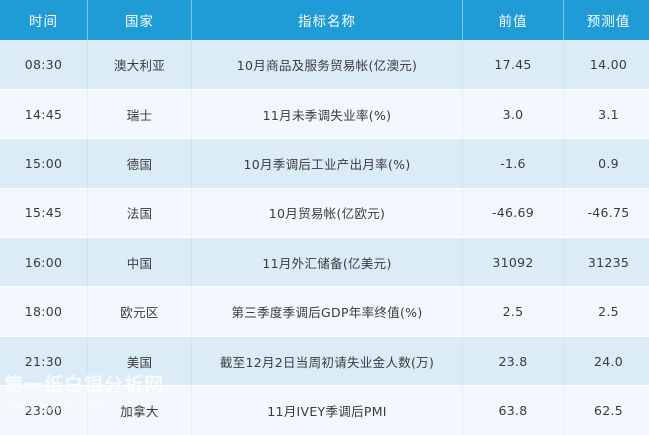 This screenshot has width=649, height=435. Describe the element at coordinates (327, 20) in the screenshot. I see `column-header-indicator-name: 指标名称` at that location.